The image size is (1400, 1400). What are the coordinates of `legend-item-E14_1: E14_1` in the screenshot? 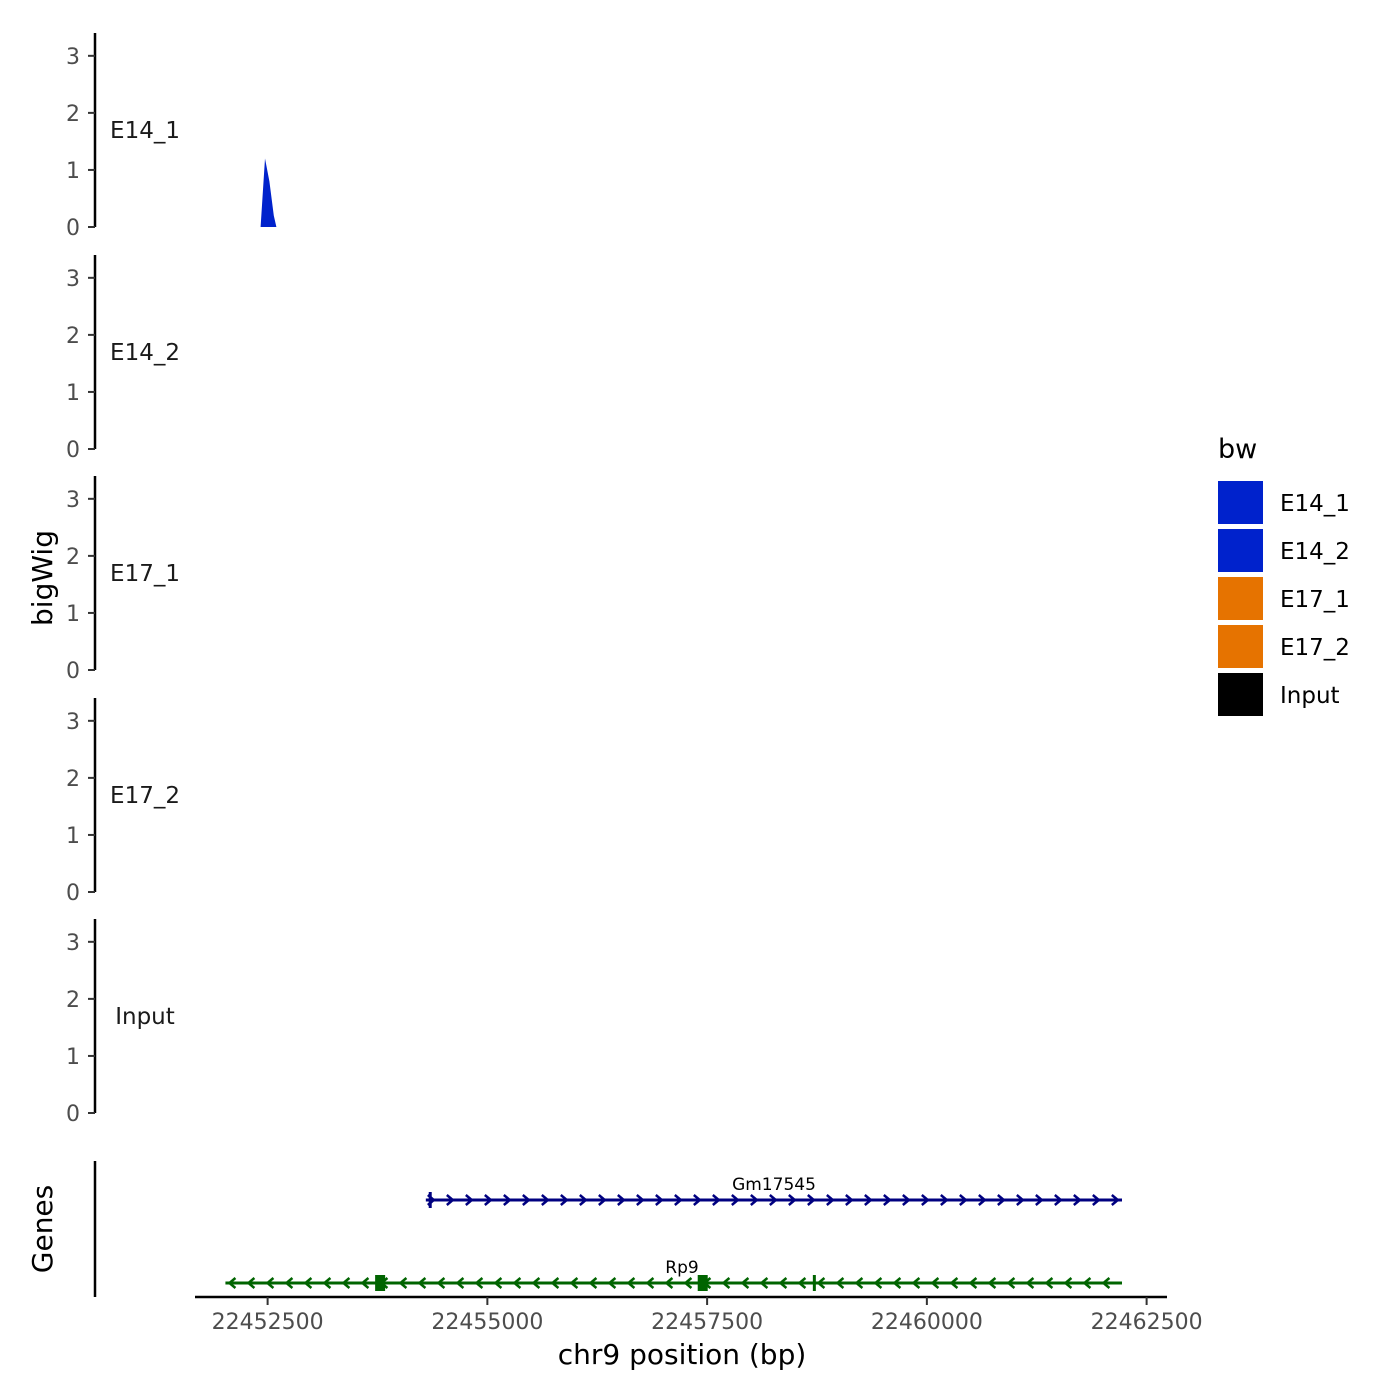 It's located at (1284, 502).